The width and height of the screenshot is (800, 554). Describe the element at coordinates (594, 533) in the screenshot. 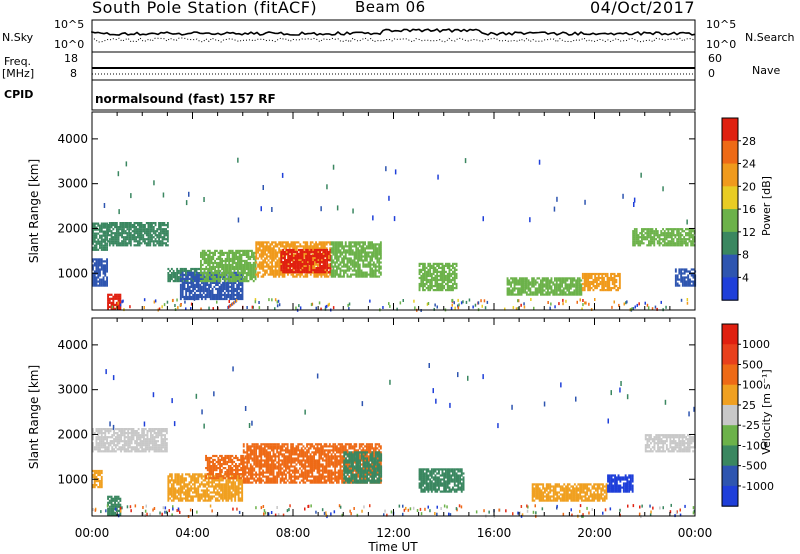

I see `xtick-label: 20:00` at that location.